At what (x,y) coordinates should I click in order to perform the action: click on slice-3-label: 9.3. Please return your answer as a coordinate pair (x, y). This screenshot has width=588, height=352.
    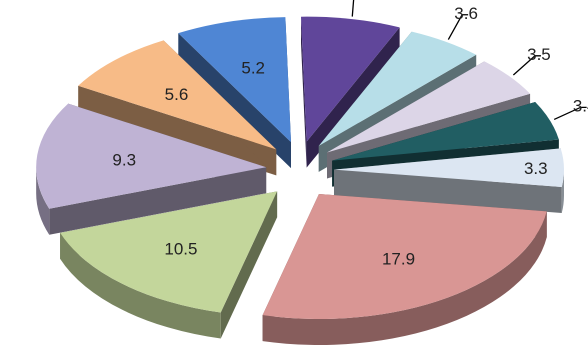
    Looking at the image, I should click on (124, 160).